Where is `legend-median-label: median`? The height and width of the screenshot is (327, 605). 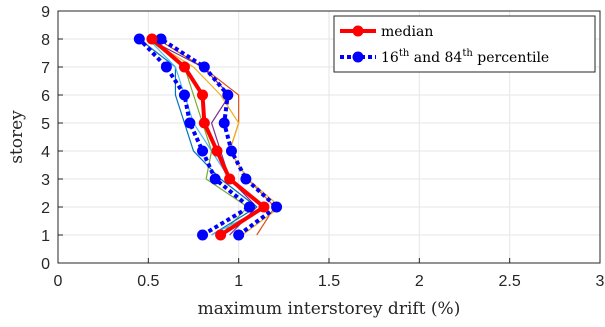
legend-median-label: median is located at coordinates (407, 32).